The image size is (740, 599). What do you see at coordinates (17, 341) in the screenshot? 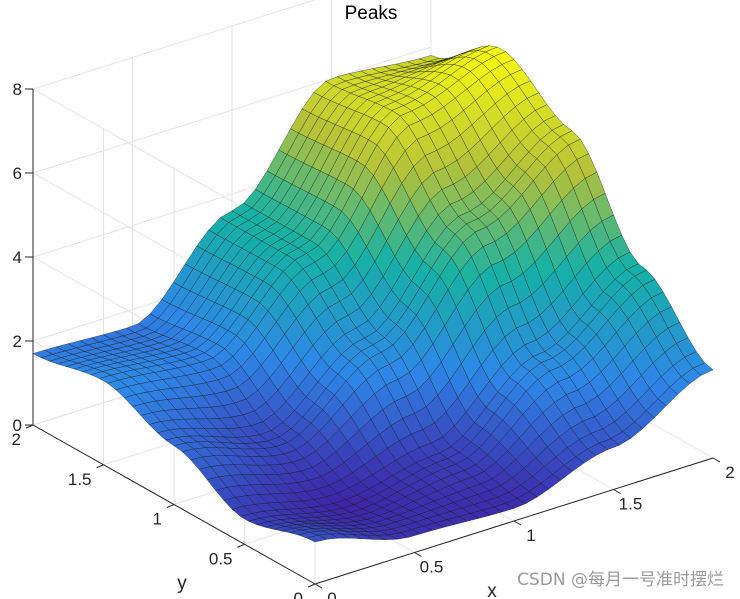
I see `z-tick-label: 2` at bounding box center [17, 341].